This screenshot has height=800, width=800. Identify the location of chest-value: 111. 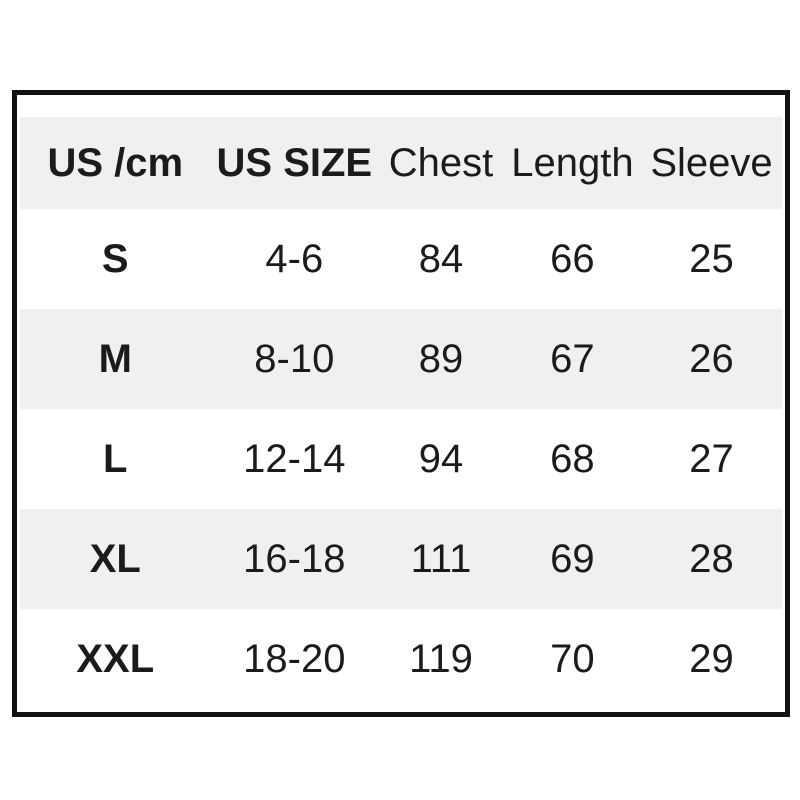
(441, 559).